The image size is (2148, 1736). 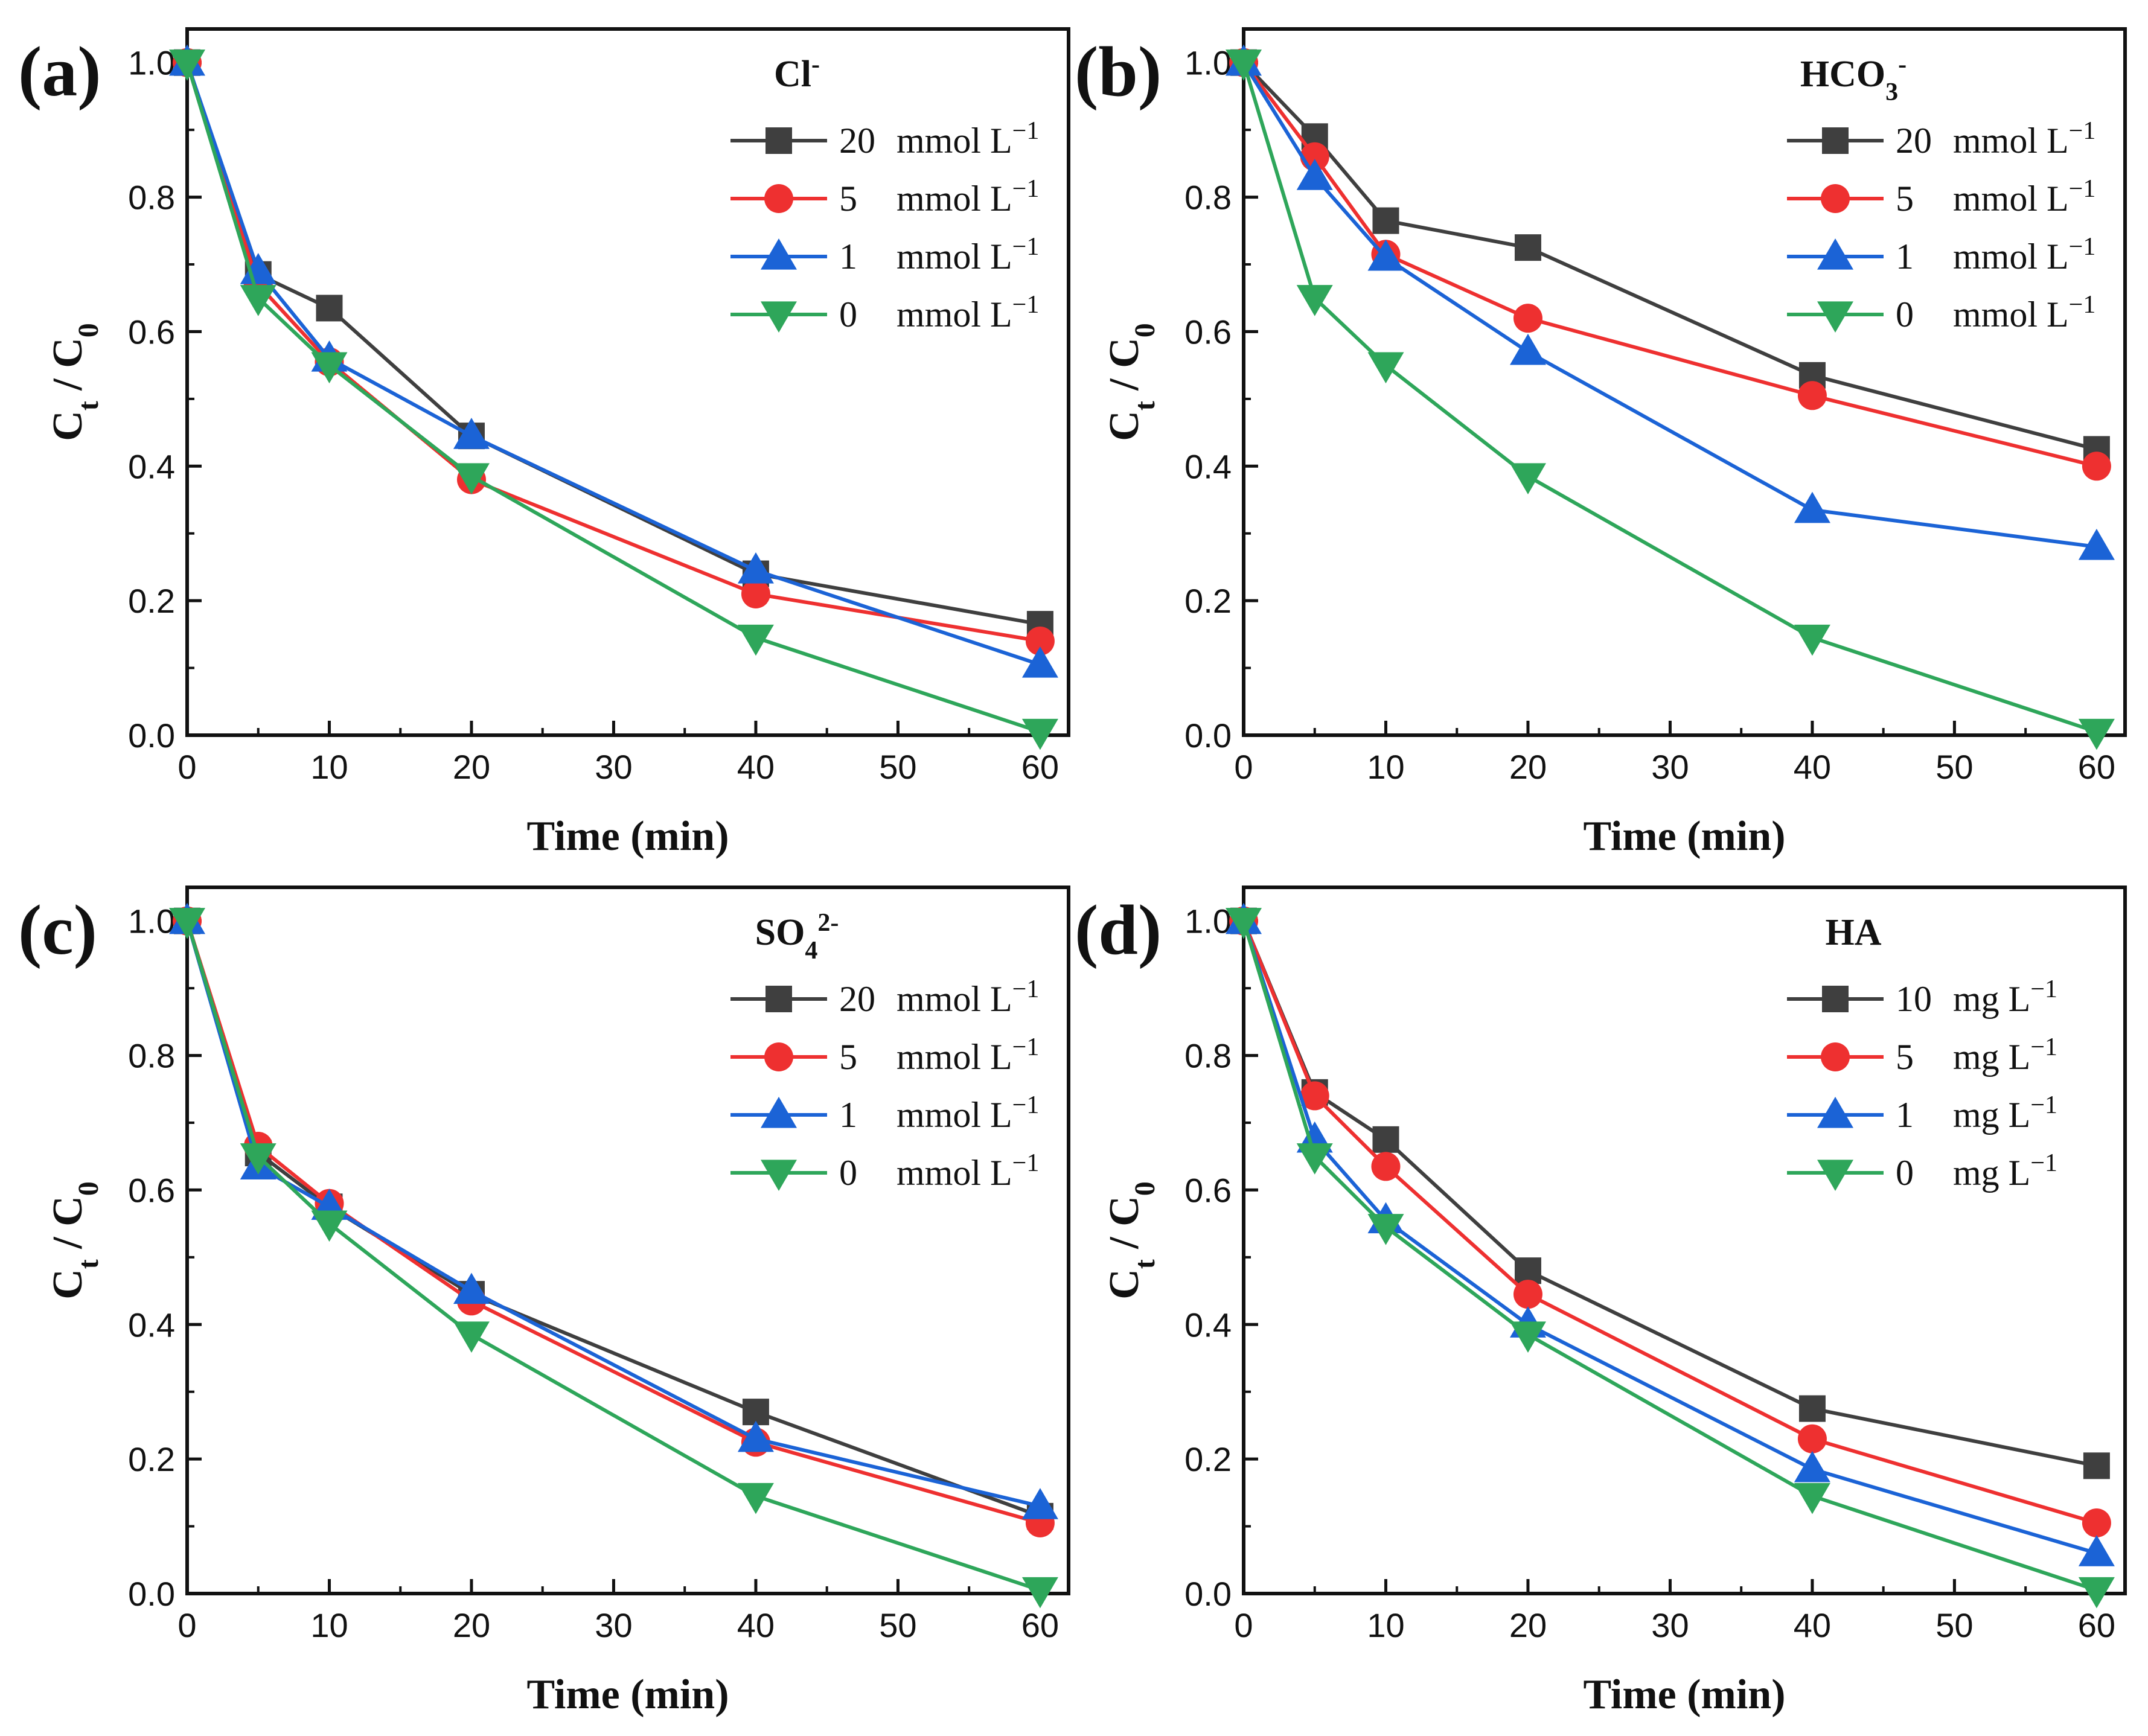 What do you see at coordinates (1976, 997) in the screenshot?
I see `legend-entry-0: 10 mg L−1` at bounding box center [1976, 997].